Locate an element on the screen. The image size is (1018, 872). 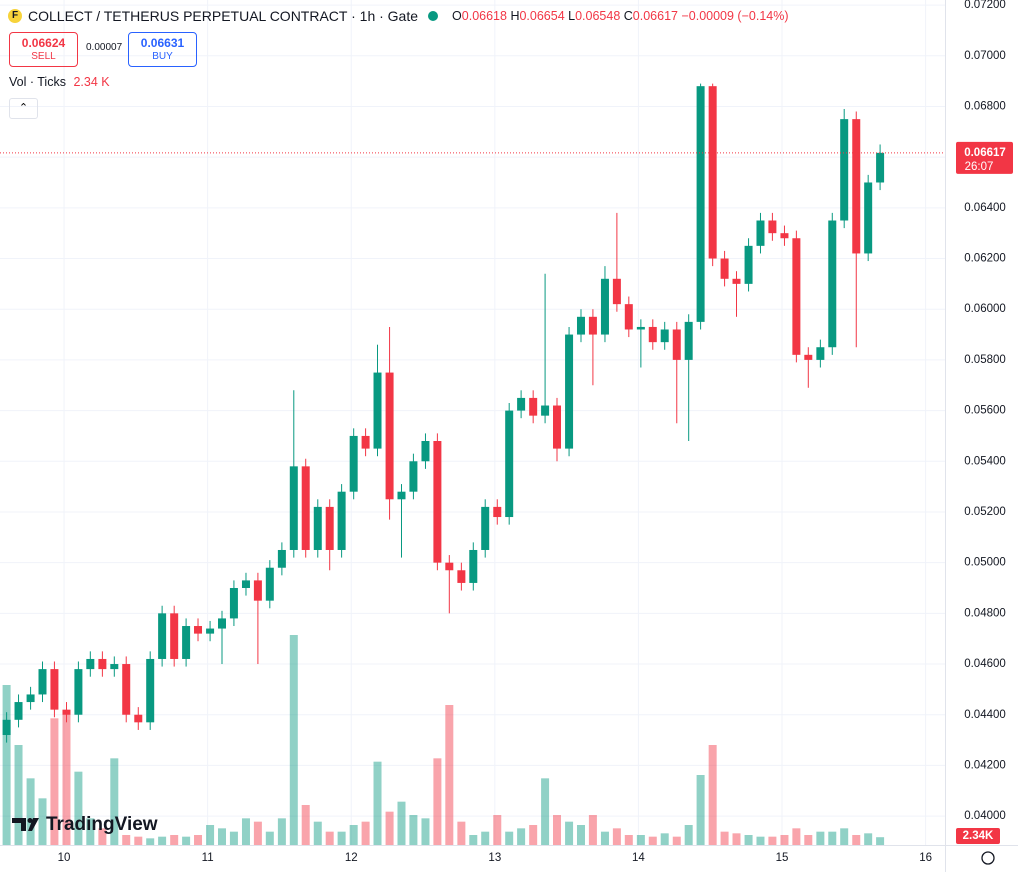
market-status is located at coordinates (433, 16).